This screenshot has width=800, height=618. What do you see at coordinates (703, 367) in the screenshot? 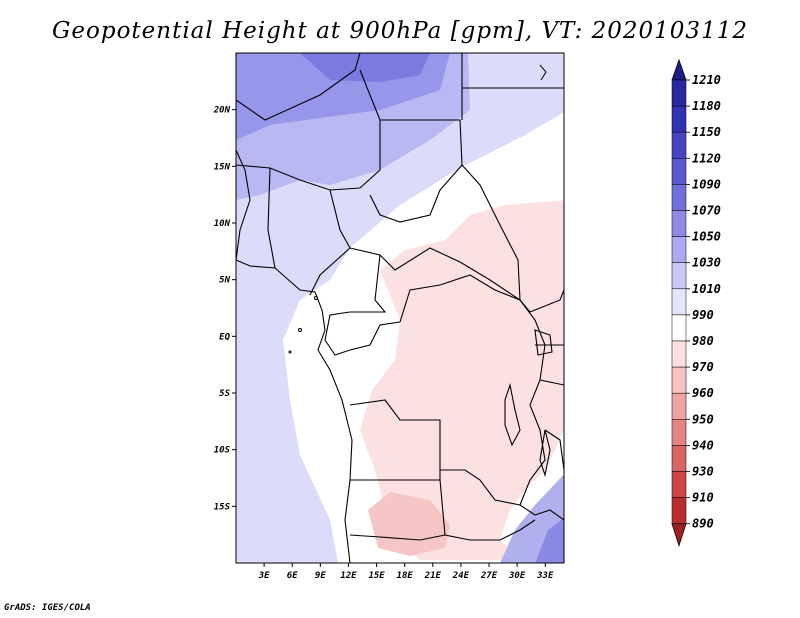
I see `colorbar-label: 970` at bounding box center [703, 367].